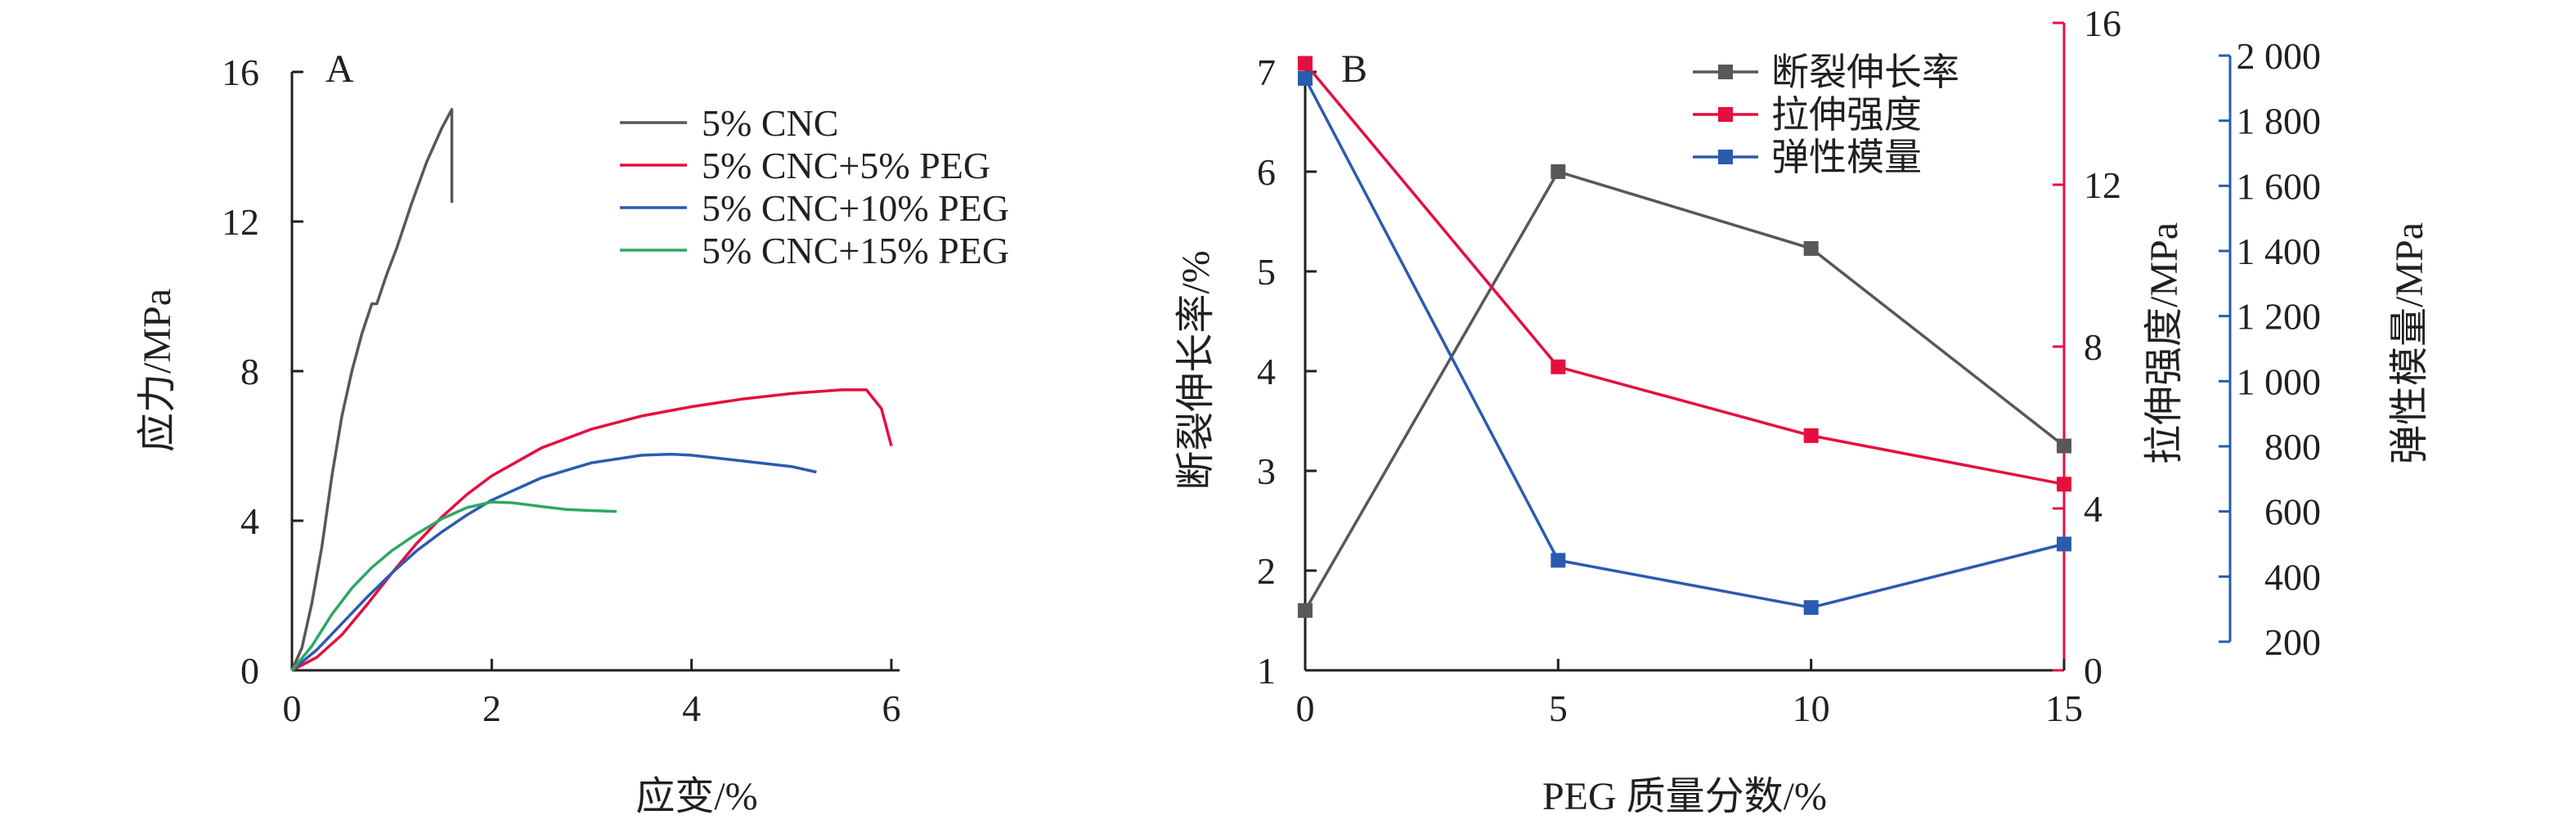 Image resolution: width=2576 pixels, height=824 pixels. What do you see at coordinates (1558, 708) in the screenshot?
I see `panel-b-x-tick-label: 5` at bounding box center [1558, 708].